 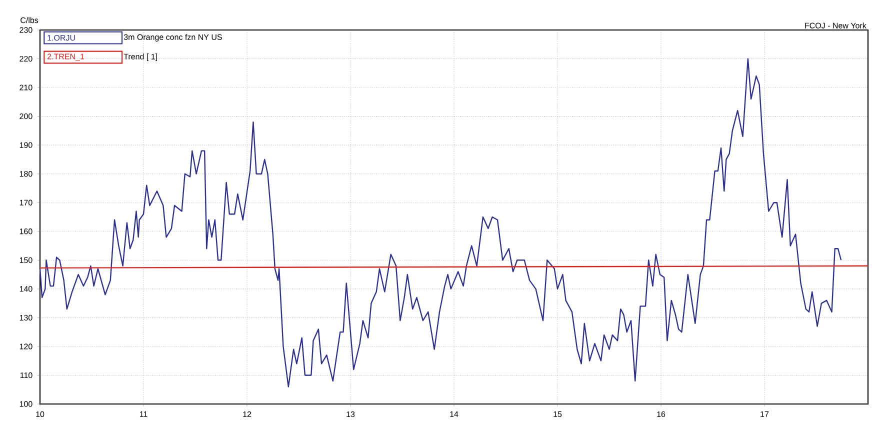 What do you see at coordinates (140, 57) in the screenshot?
I see `annotation: Trend [ 1]` at bounding box center [140, 57].